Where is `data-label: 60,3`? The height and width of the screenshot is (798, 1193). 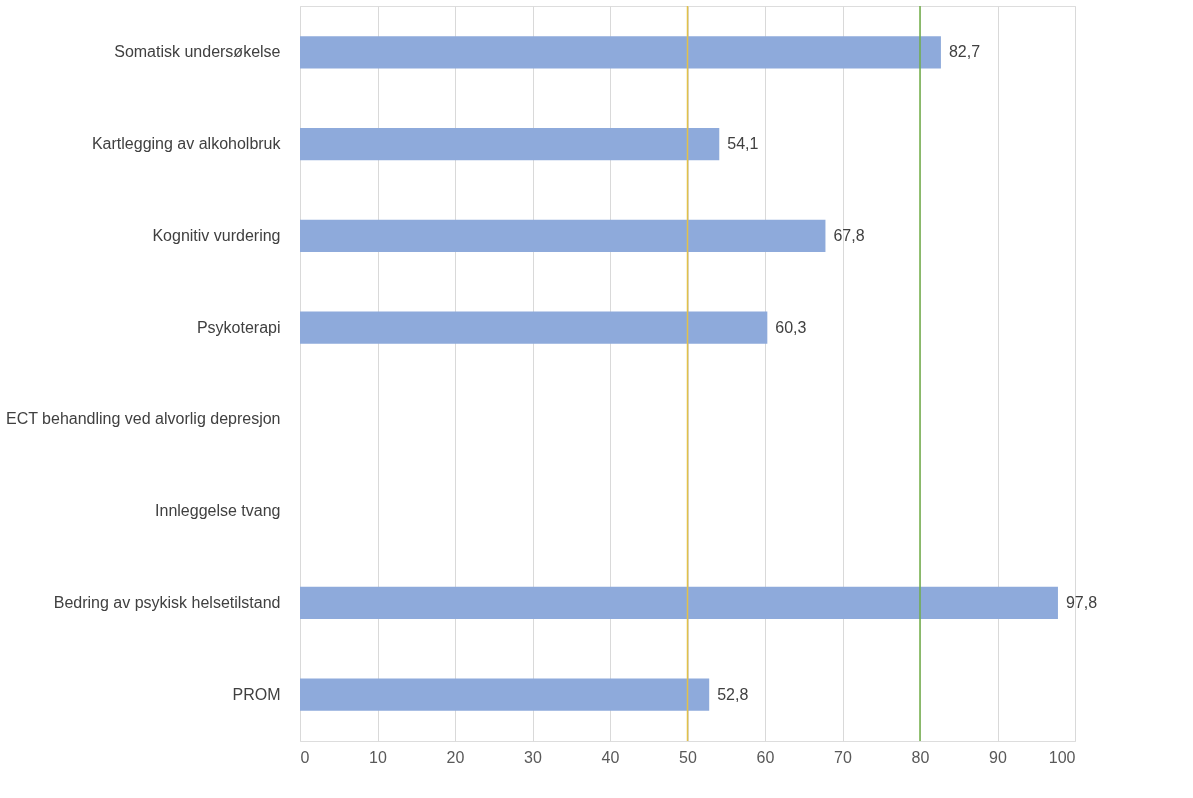
data-label: 60,3 is located at coordinates (791, 327).